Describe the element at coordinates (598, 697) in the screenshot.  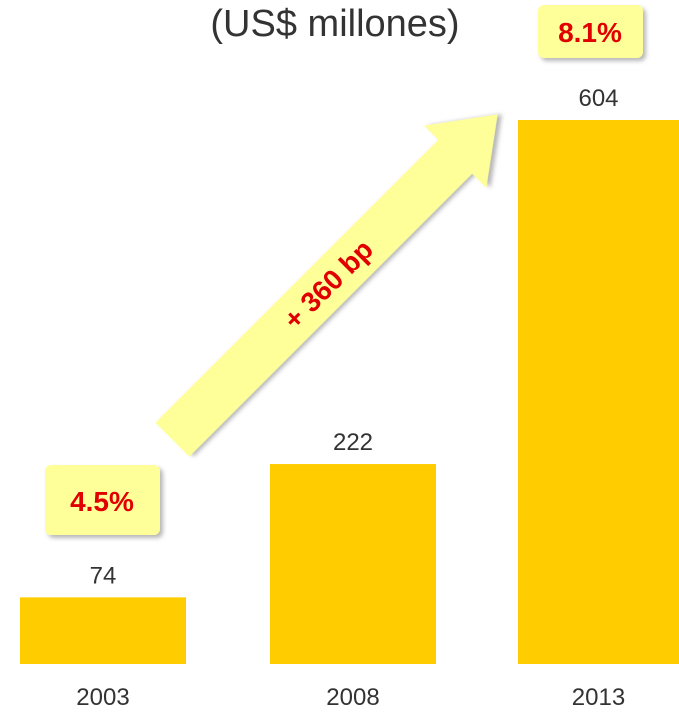
I see `x-tick-label: 2013` at that location.